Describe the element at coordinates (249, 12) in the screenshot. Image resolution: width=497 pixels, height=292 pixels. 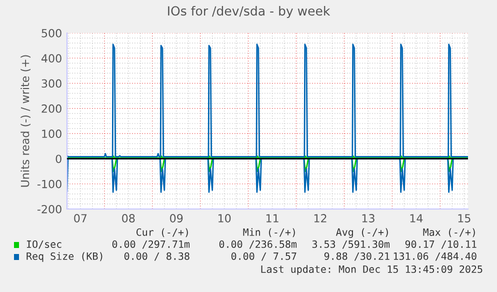
I see `chart-title: IOs for /dev/sda - by week` at that location.